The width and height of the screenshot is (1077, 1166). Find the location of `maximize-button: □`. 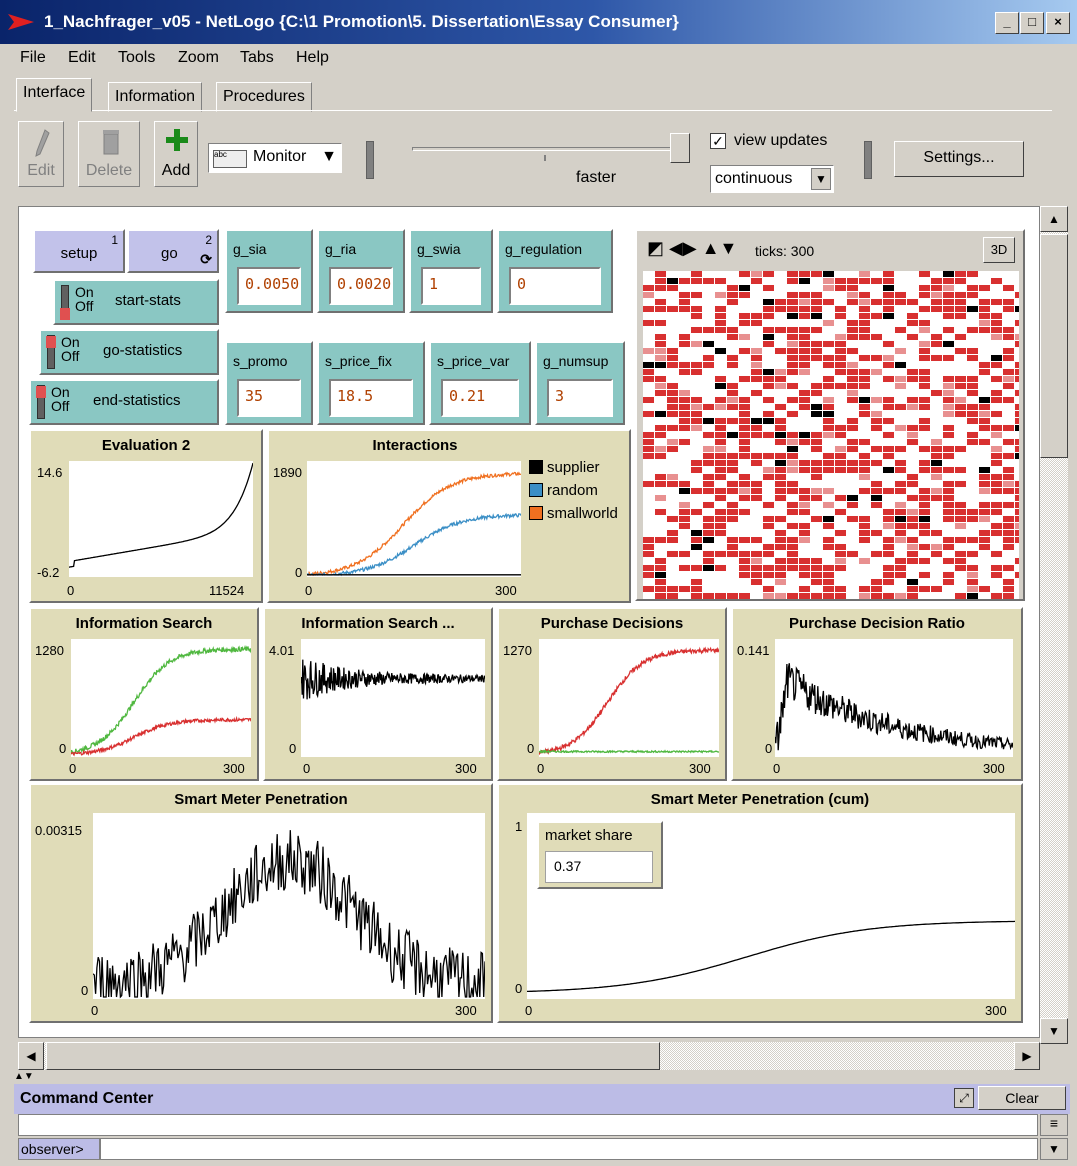

maximize-button: □ is located at coordinates (1032, 23).